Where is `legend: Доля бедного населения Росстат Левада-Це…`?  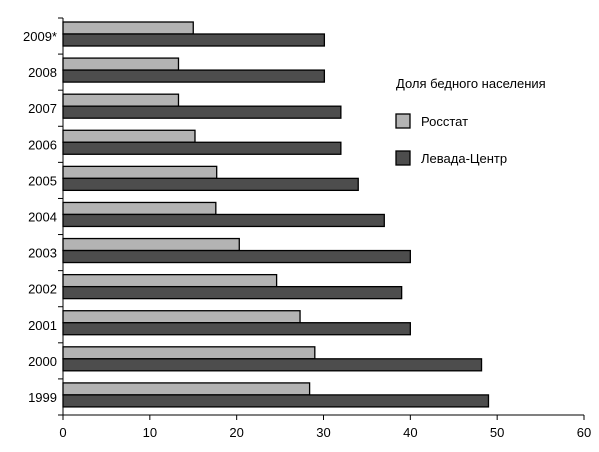
legend: Доля бедного населения Росстат Левада-Це… is located at coordinates (470, 121).